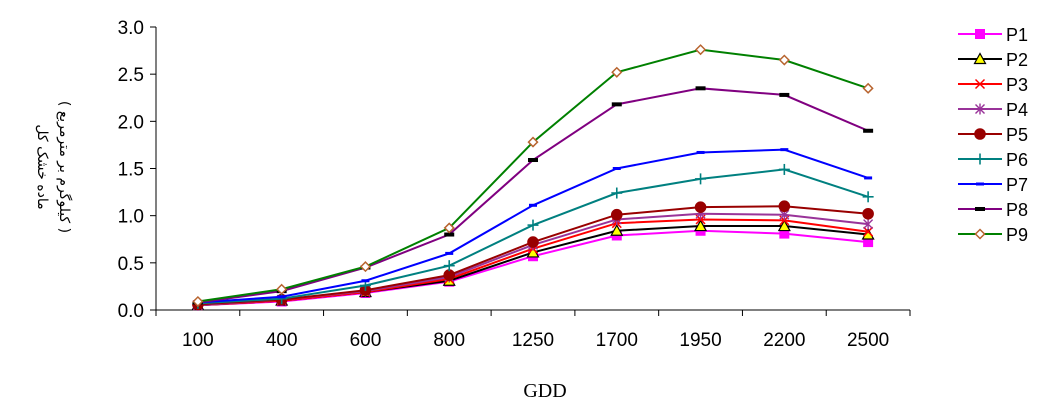 The image size is (1046, 405). Describe the element at coordinates (1017, 235) in the screenshot. I see `legend-label: P9` at that location.